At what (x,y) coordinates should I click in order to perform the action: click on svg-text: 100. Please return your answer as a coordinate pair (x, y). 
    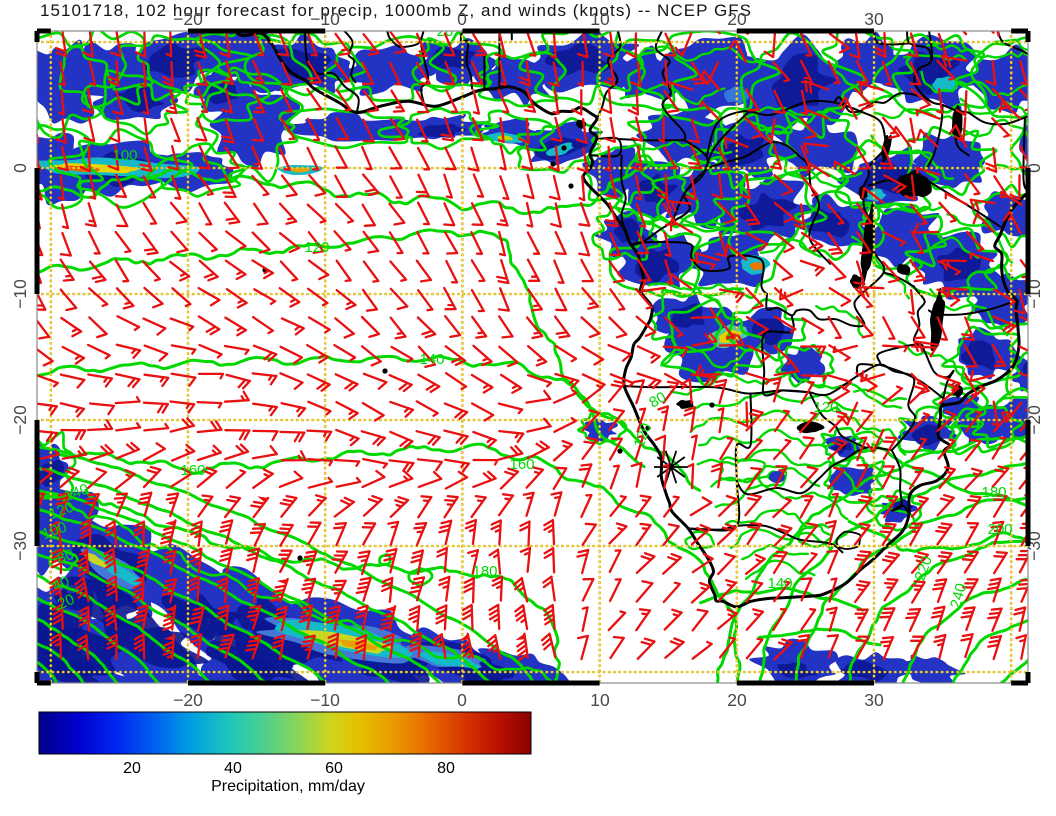
    Looking at the image, I should click on (124, 155).